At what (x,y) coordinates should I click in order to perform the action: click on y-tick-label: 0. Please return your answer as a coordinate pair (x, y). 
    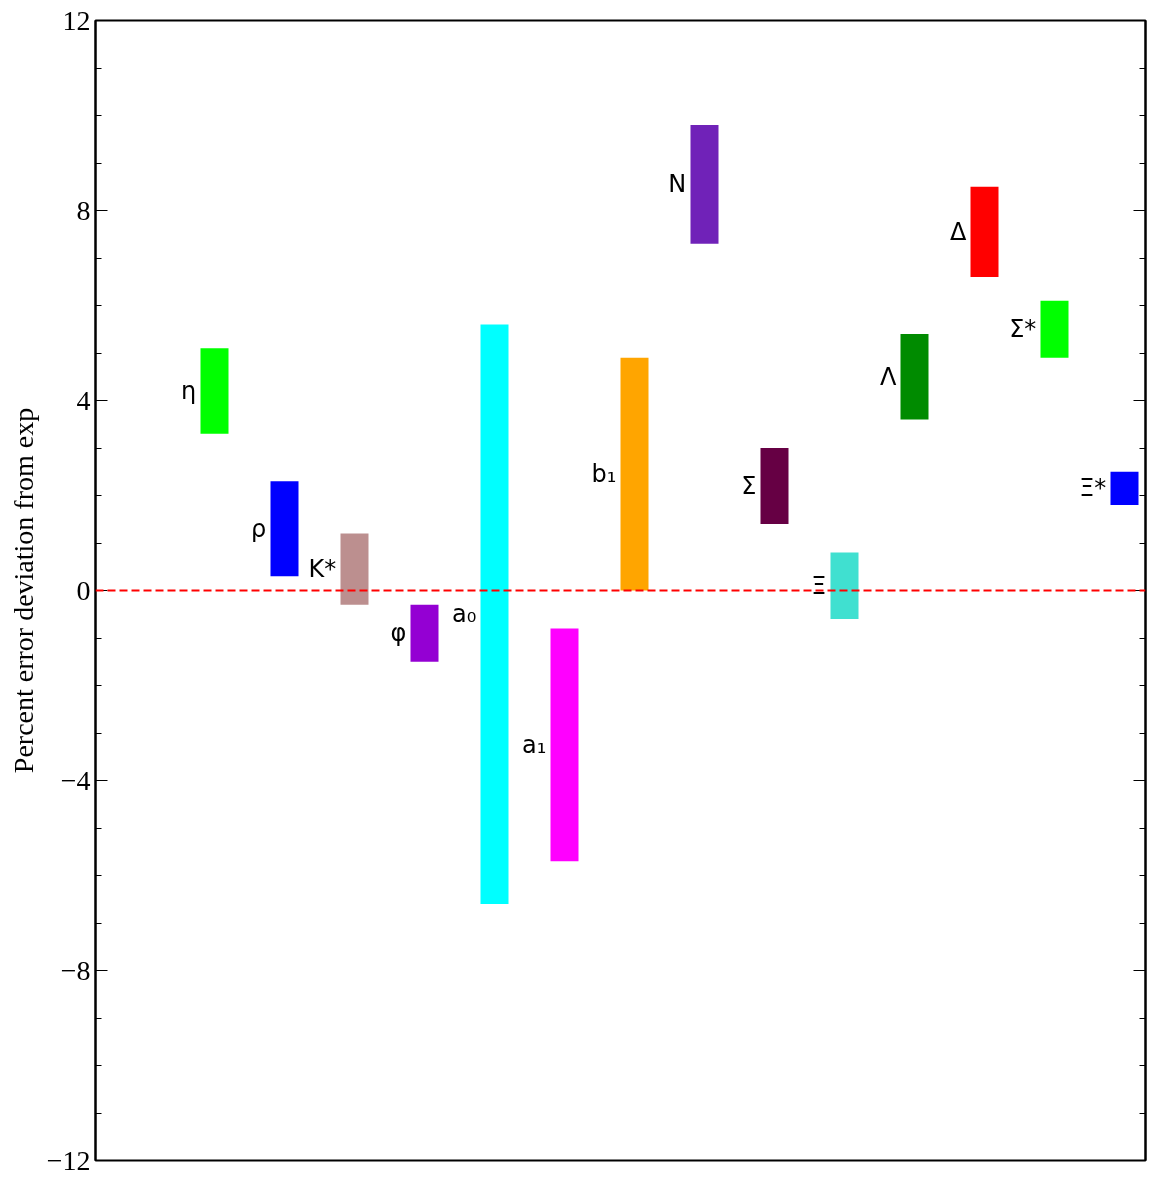
    Looking at the image, I should click on (83, 590).